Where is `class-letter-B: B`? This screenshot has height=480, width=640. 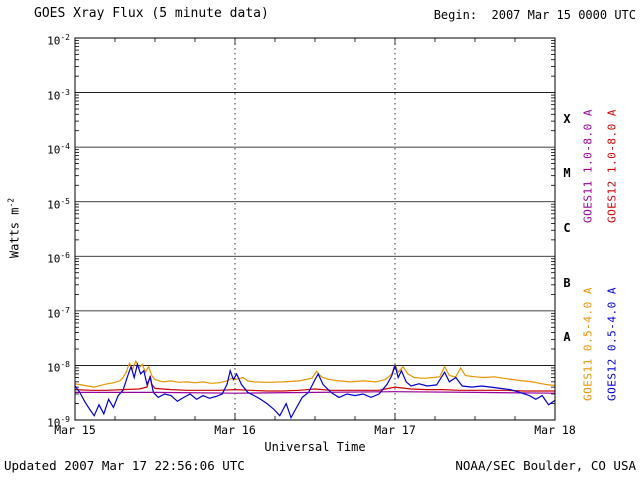
class-letter-B: B is located at coordinates (567, 282).